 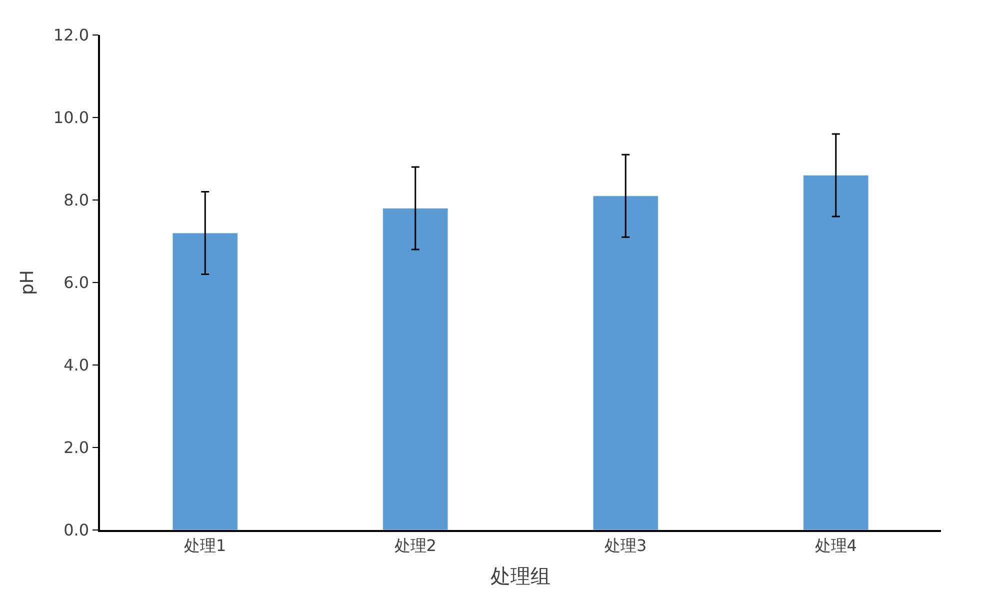 I want to click on y-tick-label: 8.0, so click(x=77, y=200).